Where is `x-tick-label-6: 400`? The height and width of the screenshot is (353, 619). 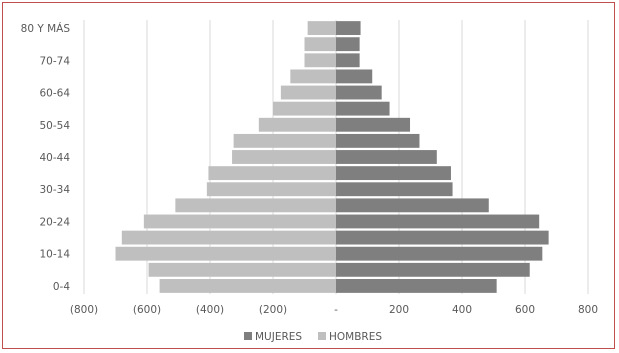 x-tick-label-6: 400 is located at coordinates (462, 310).